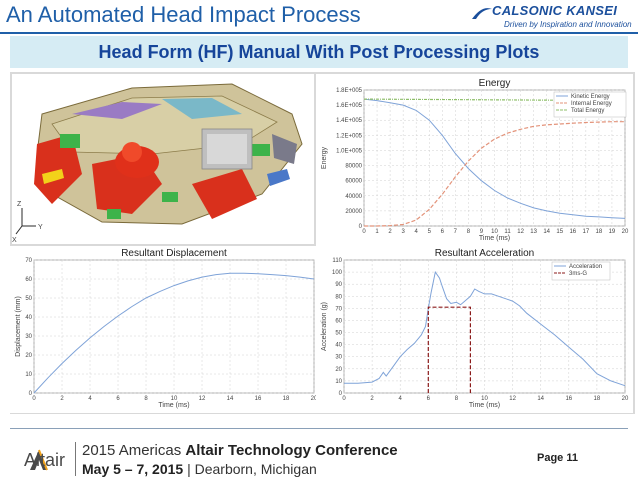 The width and height of the screenshot is (638, 479). What do you see at coordinates (349, 91) in the screenshot?
I see `y-tick-label: 1.8E+005` at bounding box center [349, 91].